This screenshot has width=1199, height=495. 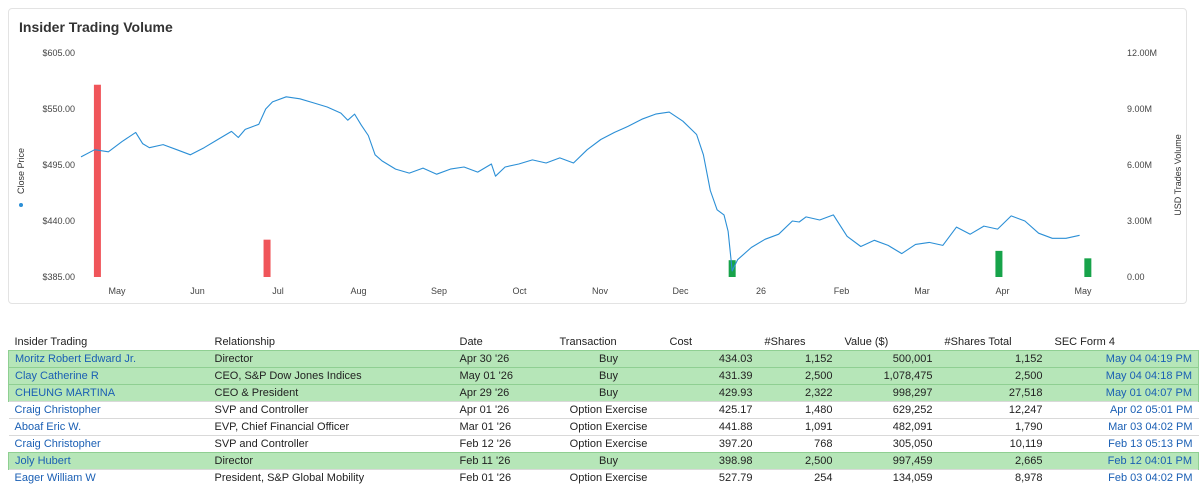 I want to click on x-tick-label: Mar, so click(x=922, y=291).